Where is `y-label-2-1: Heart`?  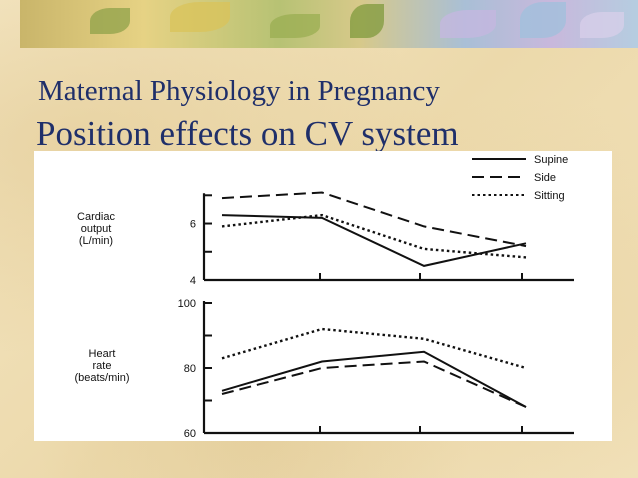
y-label-2-1: Heart is located at coordinates (102, 354).